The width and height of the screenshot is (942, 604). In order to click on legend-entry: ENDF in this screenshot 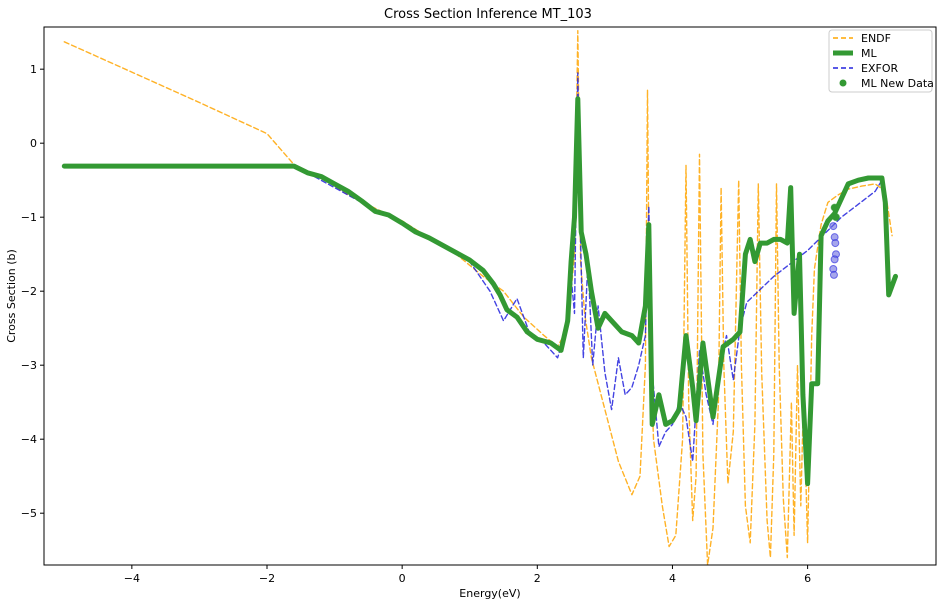, I will do `click(876, 38)`.